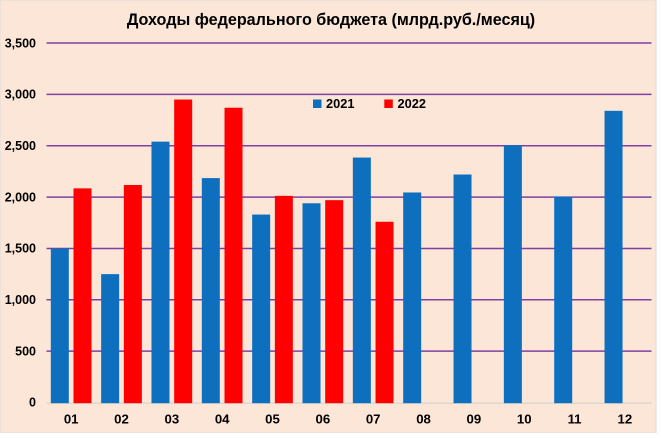  Describe the element at coordinates (20, 197) in the screenshot. I see `svg-text: 2,000` at that location.